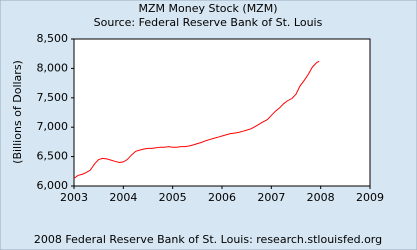  I want to click on y-tick-label: 8,000, so click(53, 67).